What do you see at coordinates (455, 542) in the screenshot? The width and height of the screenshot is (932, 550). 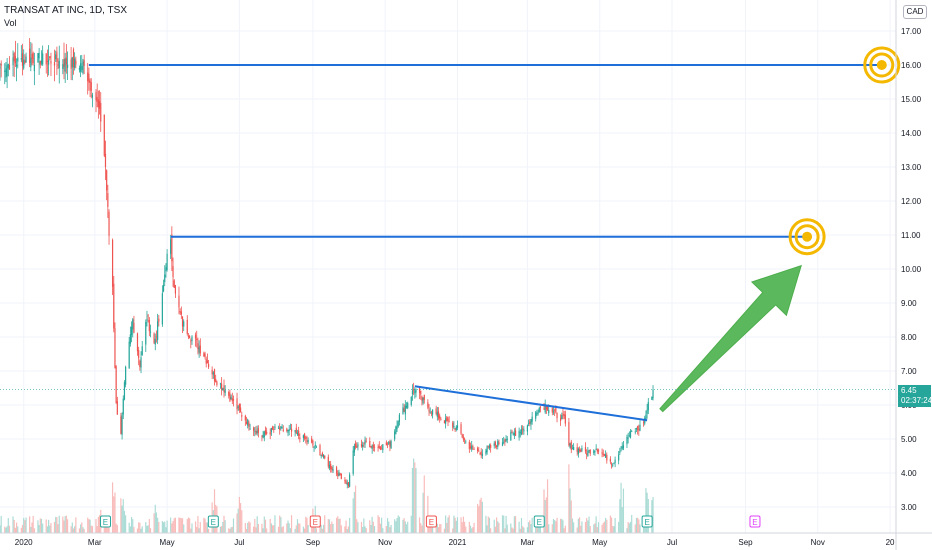 I see `time-axis: 2020 Mar May Jul Sep Nov 2021 Mar May Jul Sep Nov 20` at bounding box center [455, 542].